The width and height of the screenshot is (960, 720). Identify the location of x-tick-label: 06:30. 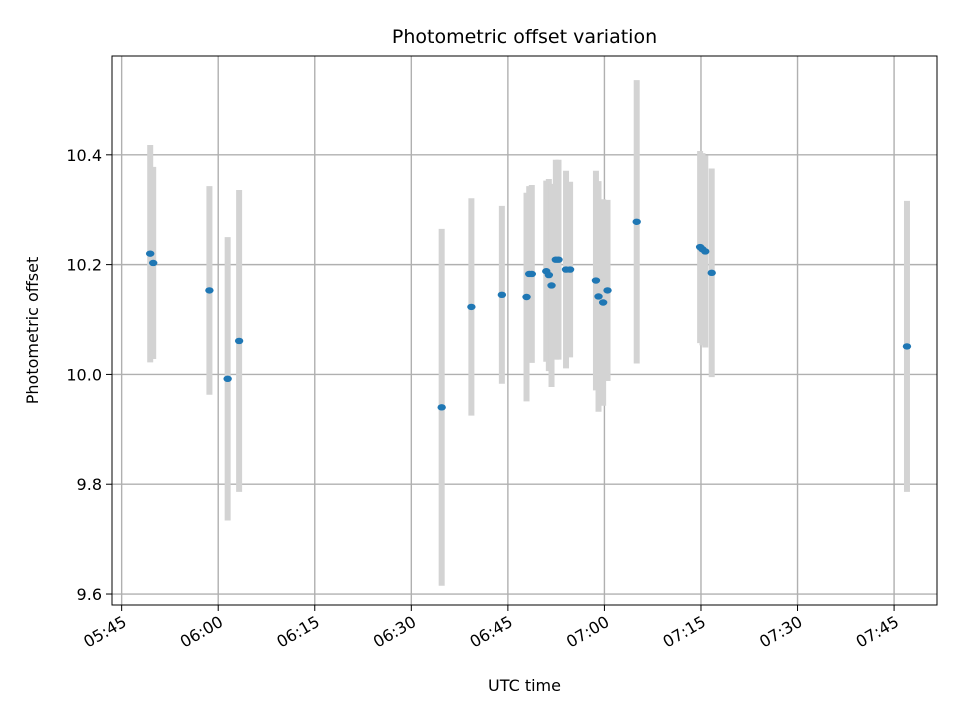
(394, 632).